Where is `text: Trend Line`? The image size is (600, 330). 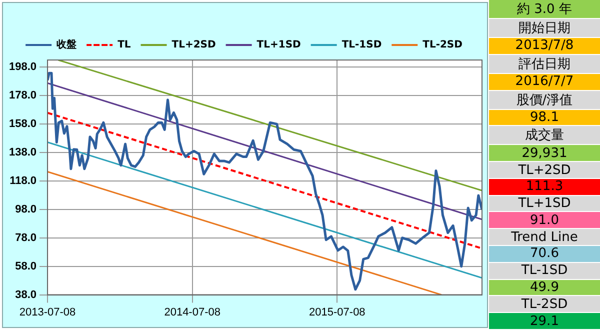
text: Trend Line is located at coordinates (544, 237).